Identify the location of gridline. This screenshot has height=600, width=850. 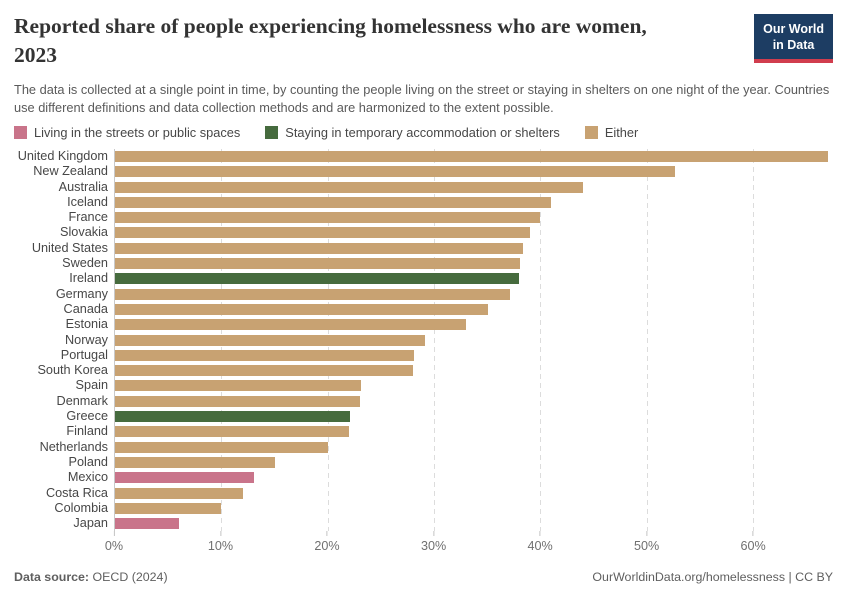
(541, 340).